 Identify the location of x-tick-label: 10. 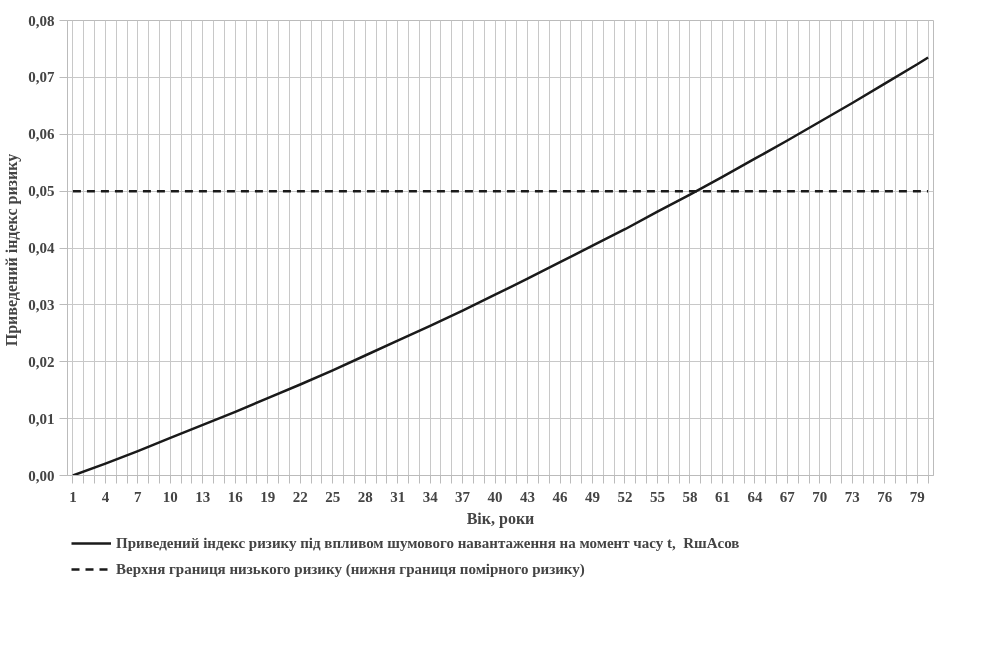
(170, 496).